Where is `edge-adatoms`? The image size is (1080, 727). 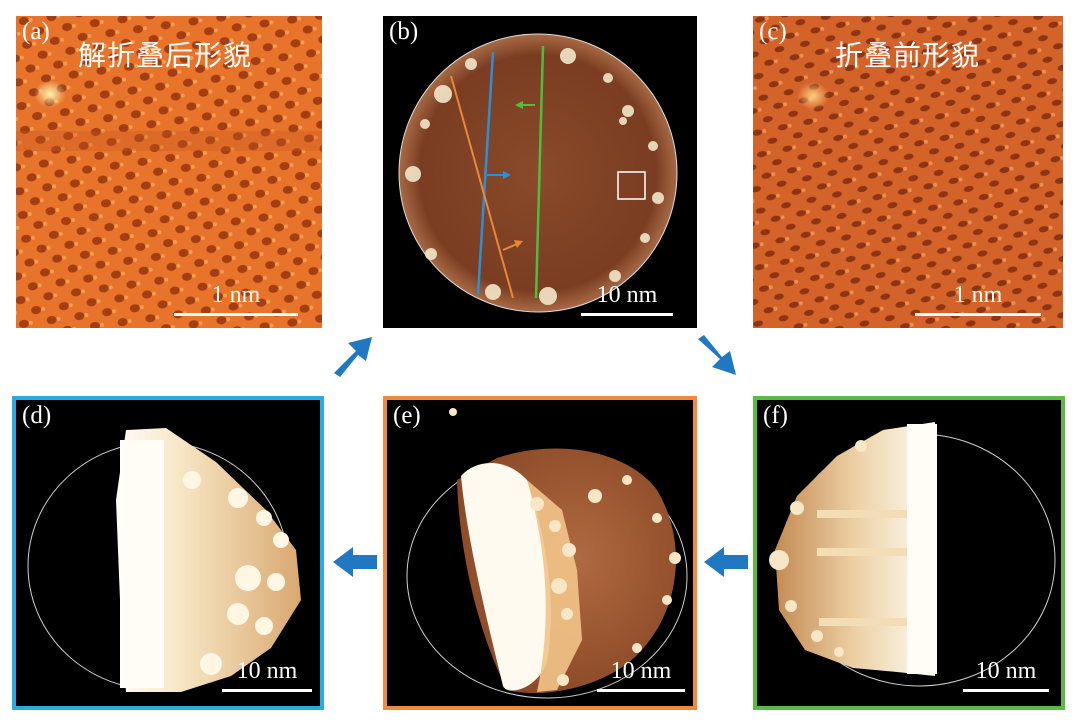 edge-adatoms is located at coordinates (534, 176).